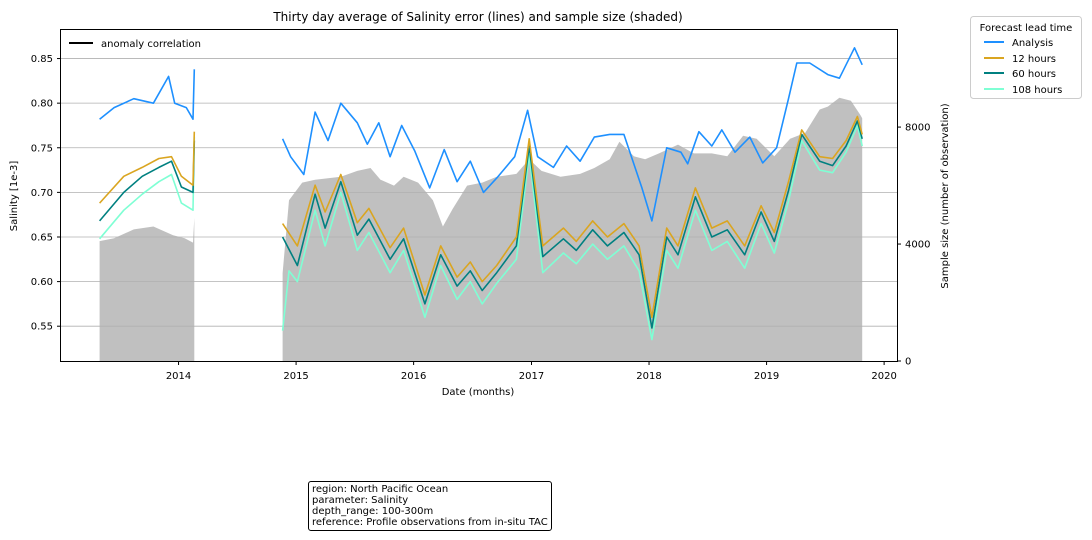 This screenshot has height=540, width=1092. What do you see at coordinates (42, 148) in the screenshot?
I see `y-tick-label: 0.75` at bounding box center [42, 148].